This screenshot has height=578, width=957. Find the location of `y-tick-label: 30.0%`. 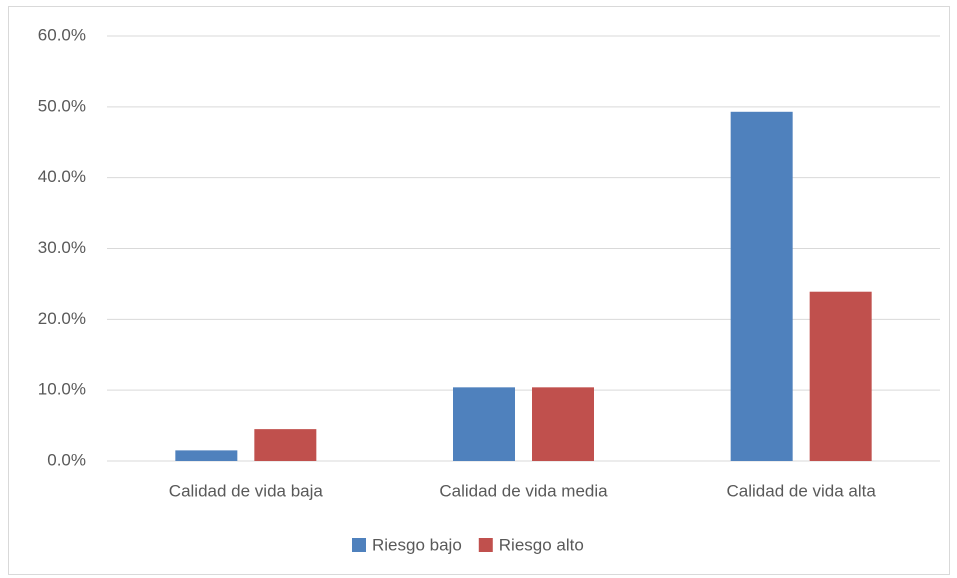

y-tick-label: 30.0% is located at coordinates (62, 247).